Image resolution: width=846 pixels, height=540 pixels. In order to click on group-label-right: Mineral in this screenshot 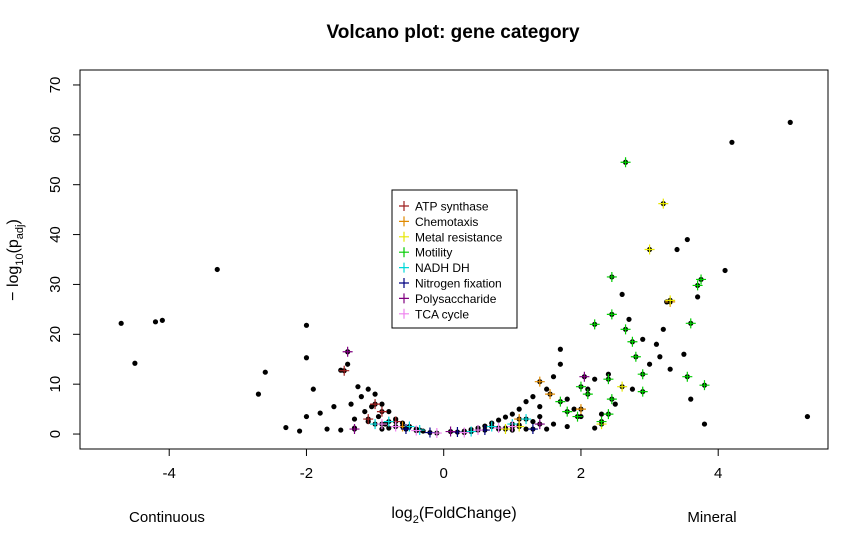, I will do `click(711, 517)`.